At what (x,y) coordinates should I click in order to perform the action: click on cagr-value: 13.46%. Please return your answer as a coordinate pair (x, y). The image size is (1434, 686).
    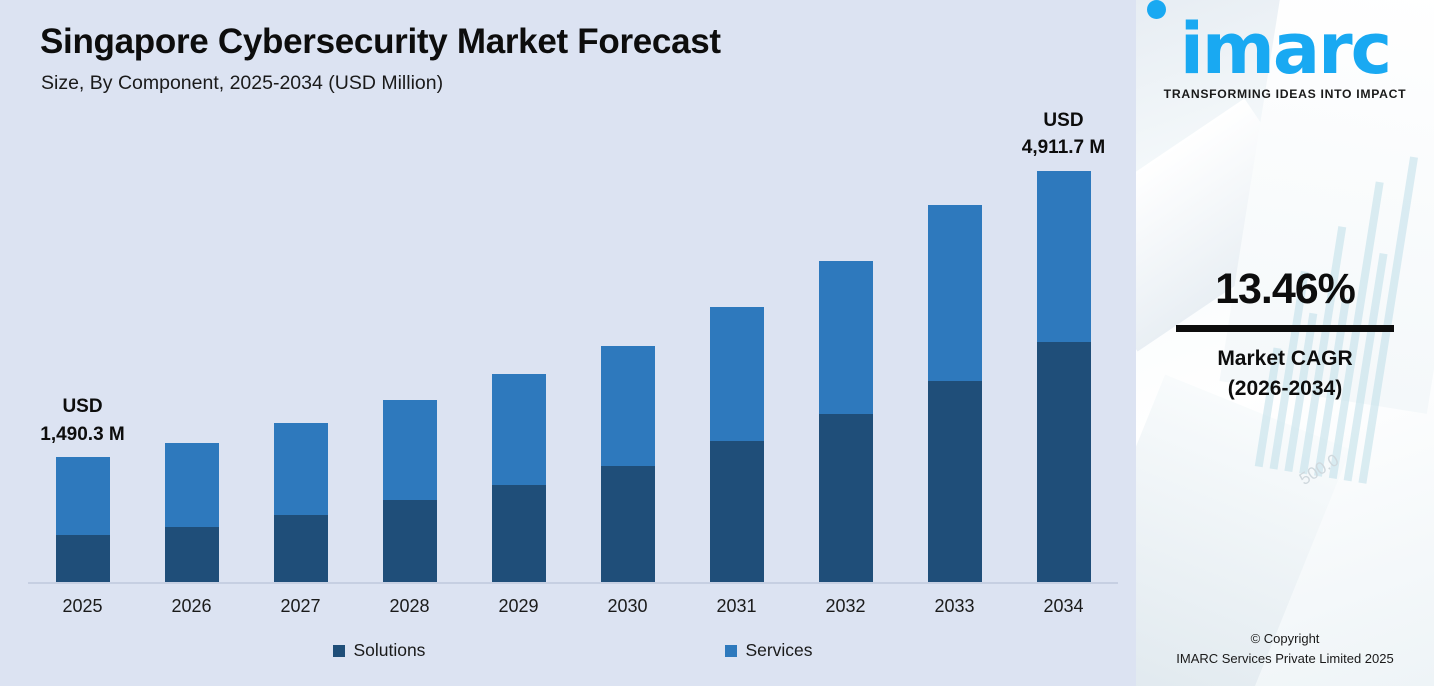
    Looking at the image, I should click on (1285, 289).